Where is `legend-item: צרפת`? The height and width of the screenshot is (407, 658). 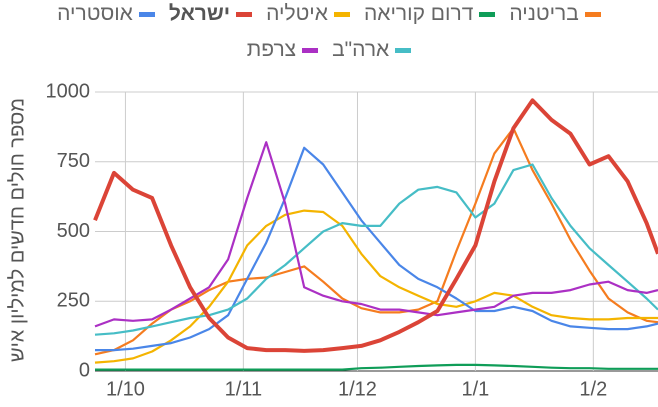 legend-item: צרפת is located at coordinates (282, 50).